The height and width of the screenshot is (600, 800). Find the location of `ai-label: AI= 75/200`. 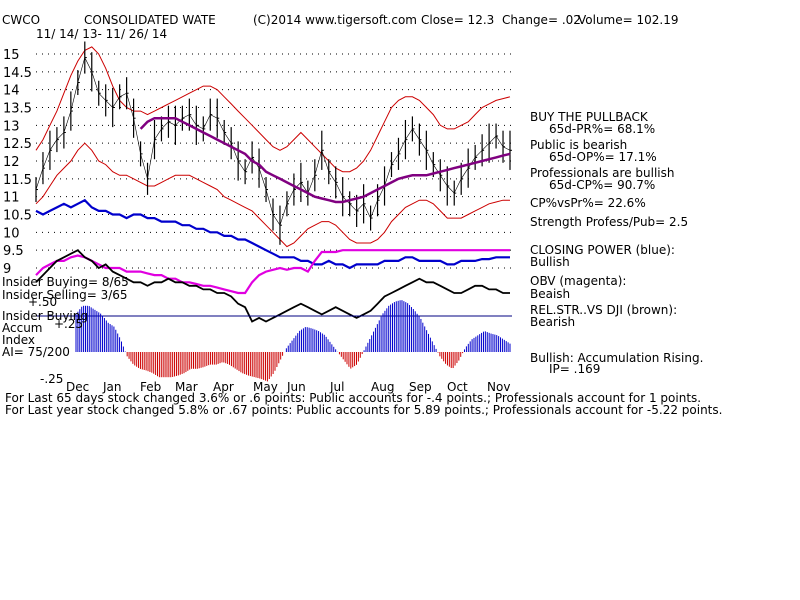

ai-label: AI= 75/200 is located at coordinates (36, 352).